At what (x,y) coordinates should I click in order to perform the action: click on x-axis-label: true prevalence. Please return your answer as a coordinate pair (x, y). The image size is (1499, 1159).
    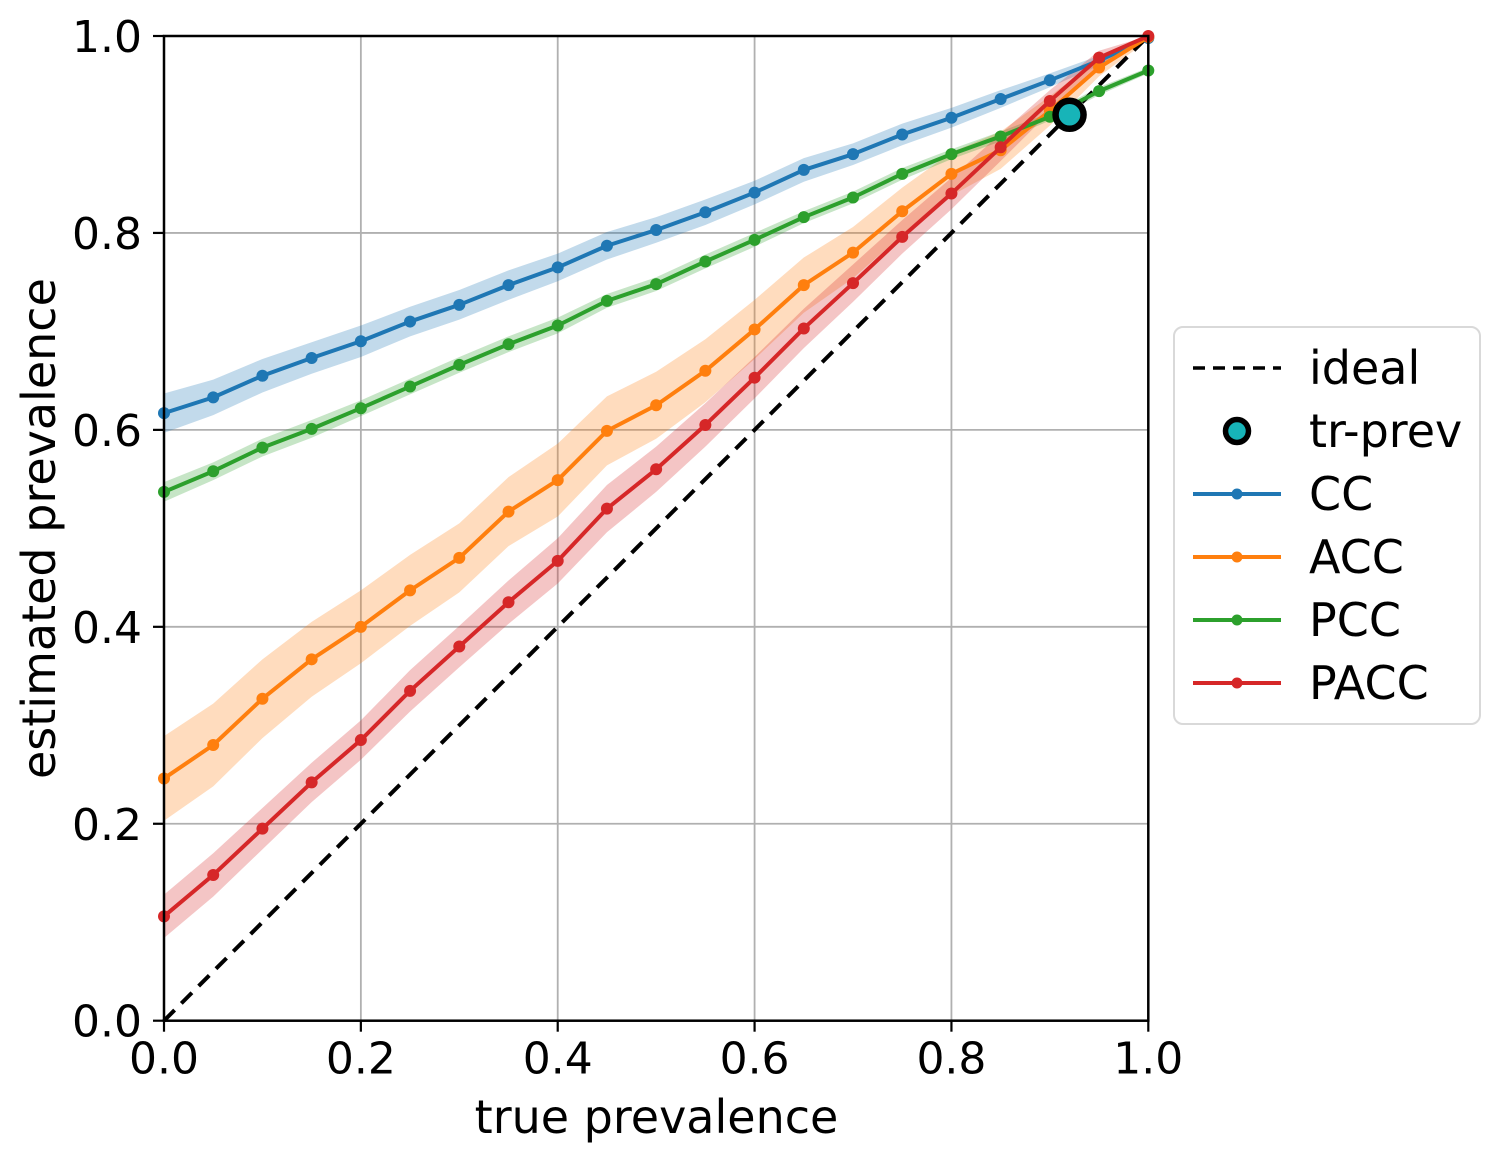
    Looking at the image, I should click on (656, 1117).